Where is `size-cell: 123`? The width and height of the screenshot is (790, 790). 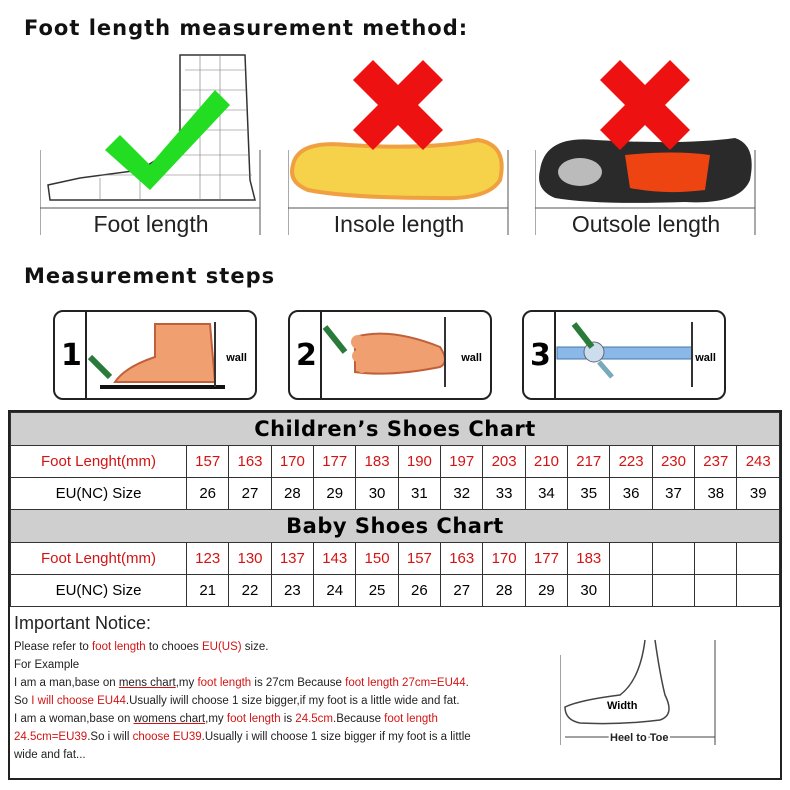 size-cell: 123 is located at coordinates (207, 558).